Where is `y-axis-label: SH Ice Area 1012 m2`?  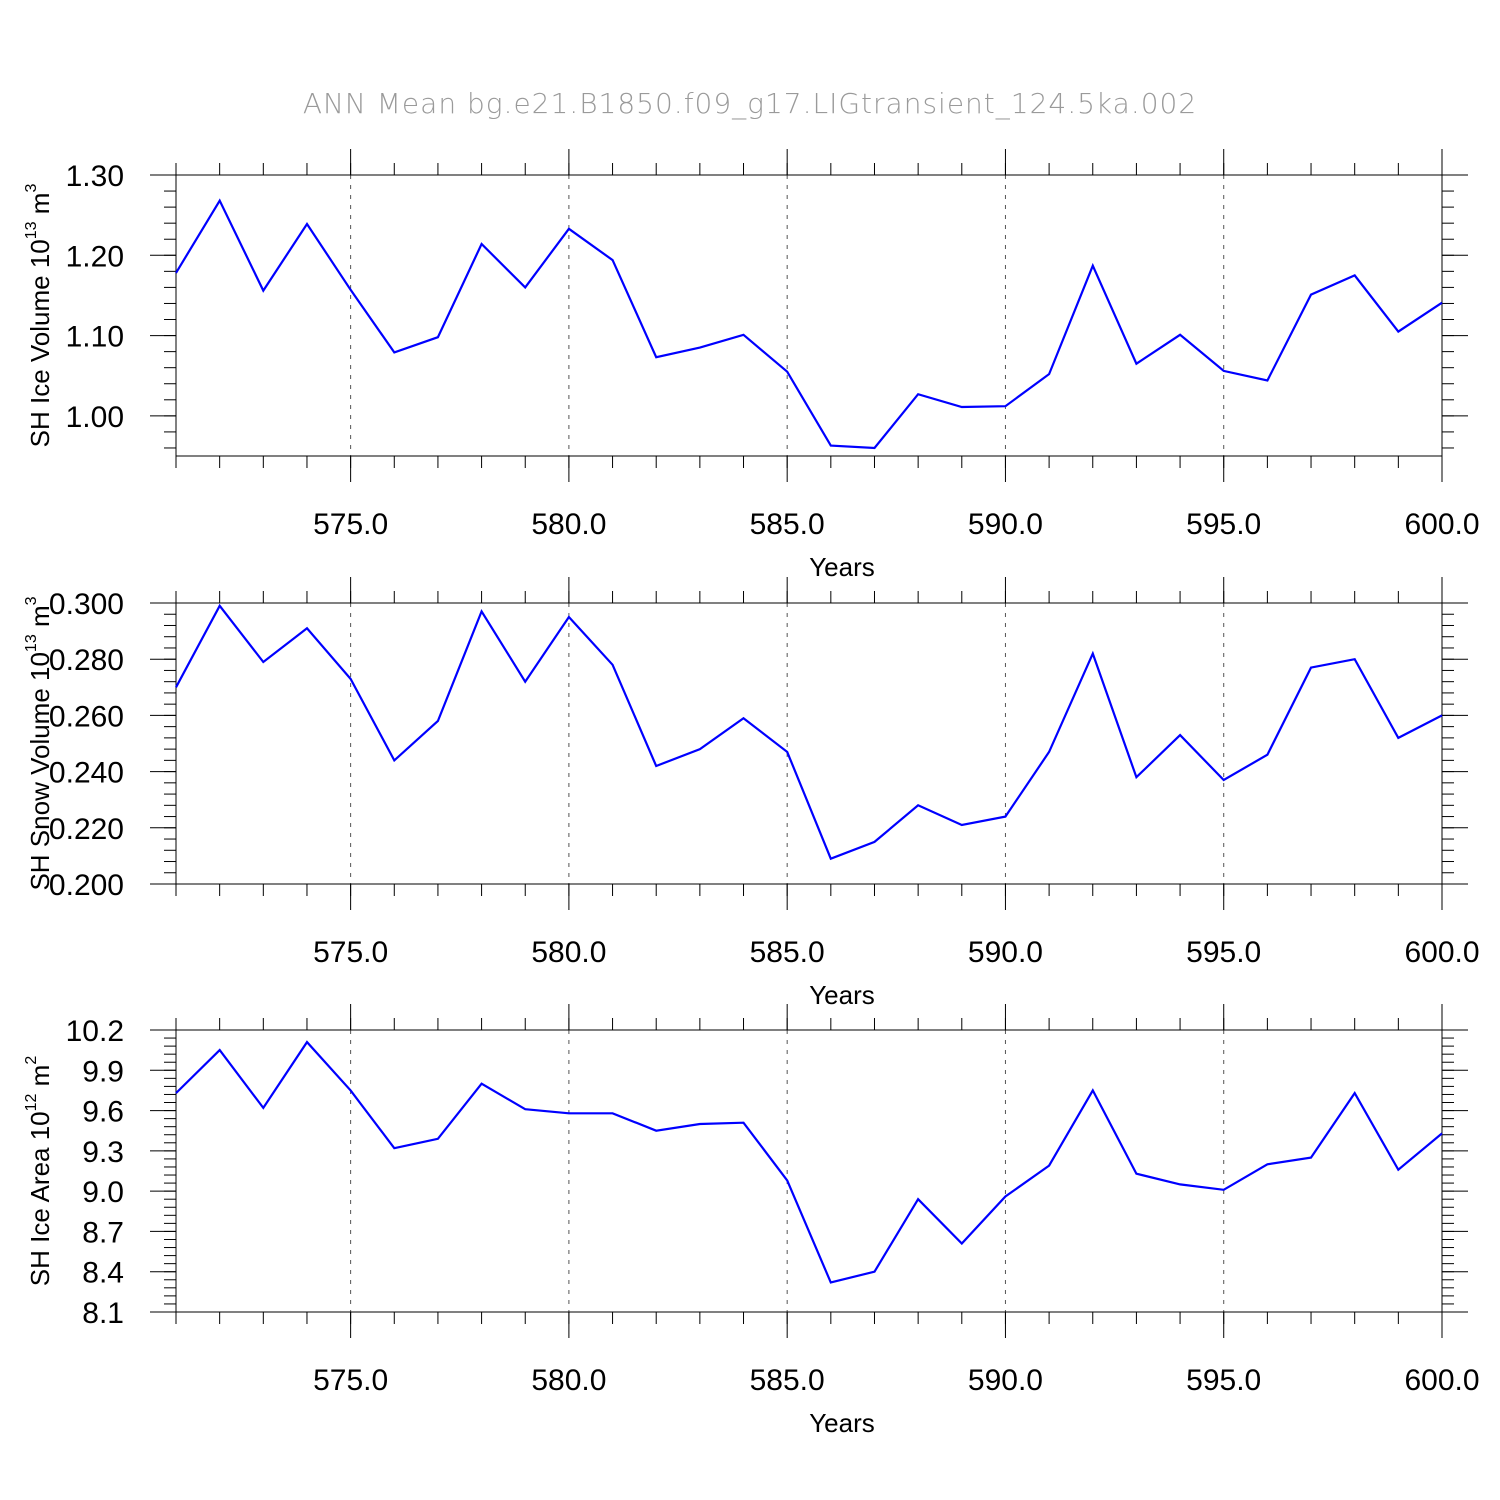 y-axis-label: SH Ice Area 1012 m2 is located at coordinates (39, 1171).